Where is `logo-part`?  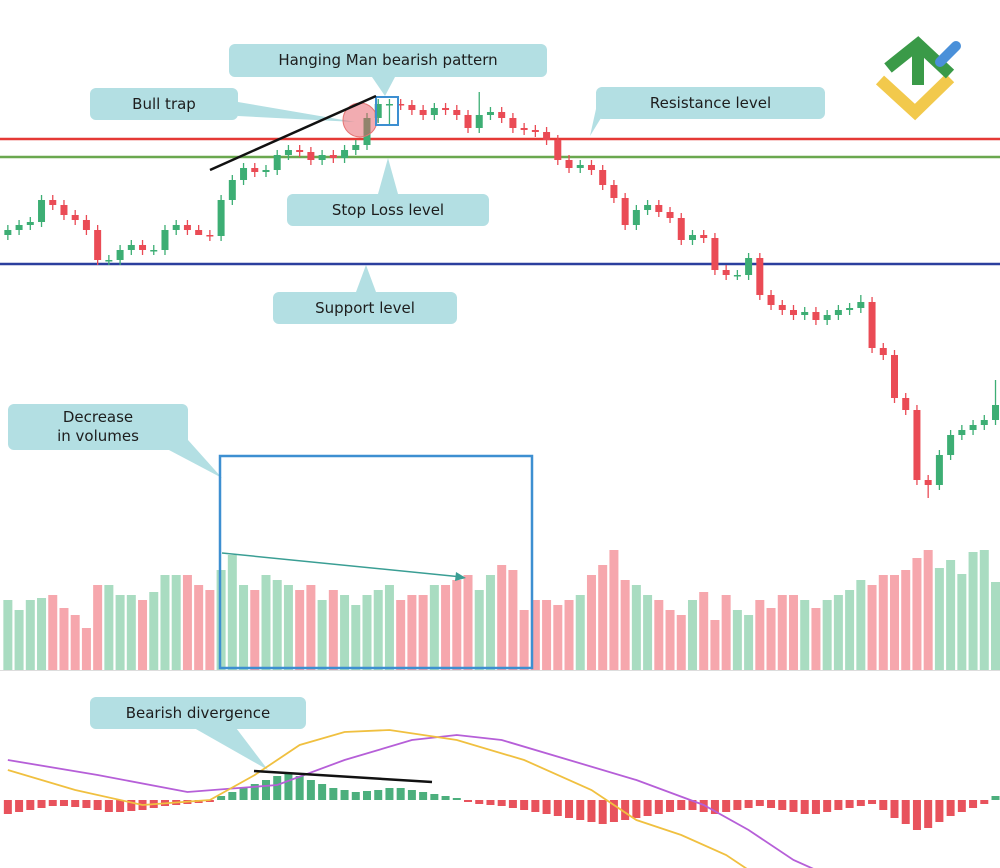 logo-part is located at coordinates (915, 97).